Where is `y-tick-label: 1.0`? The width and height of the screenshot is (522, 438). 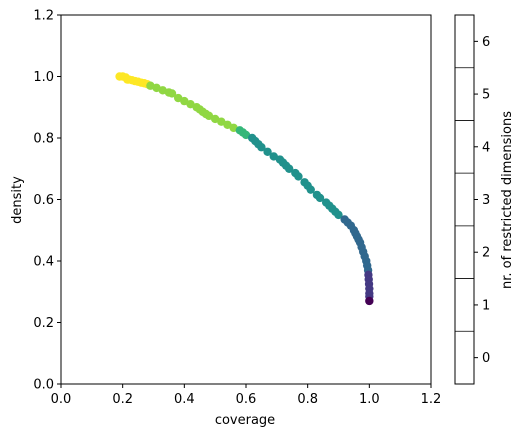
y-tick-label: 1.0 is located at coordinates (43, 77).